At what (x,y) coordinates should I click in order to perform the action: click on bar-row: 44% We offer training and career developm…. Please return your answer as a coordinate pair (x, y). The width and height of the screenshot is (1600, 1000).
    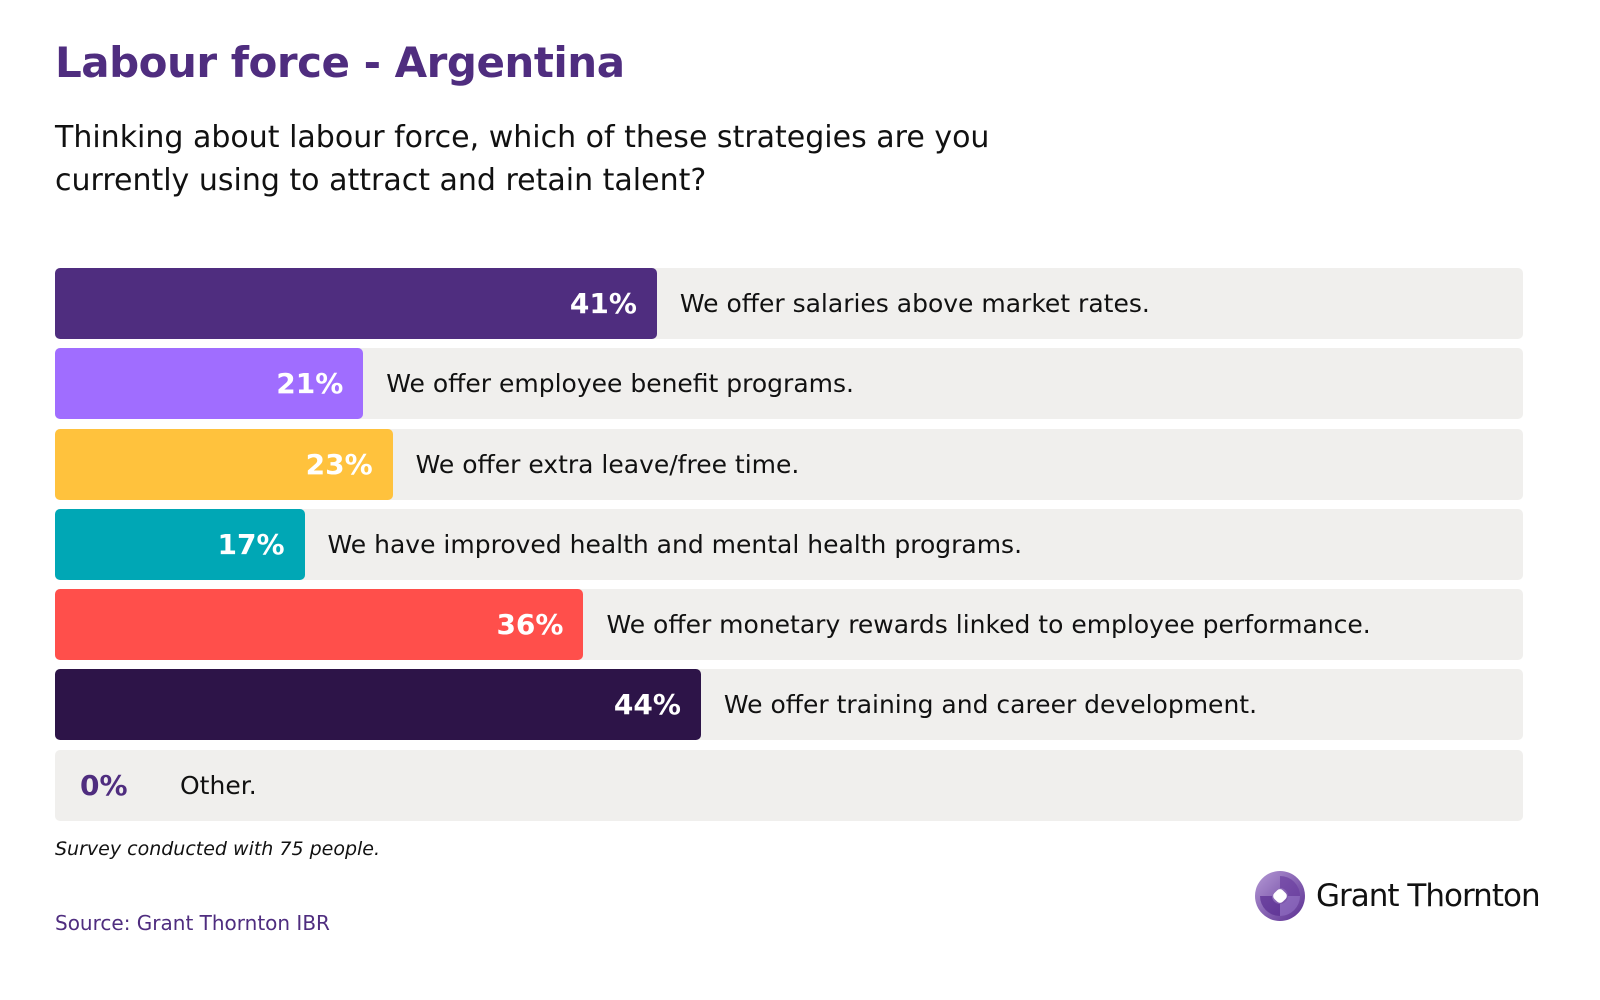
    Looking at the image, I should click on (789, 705).